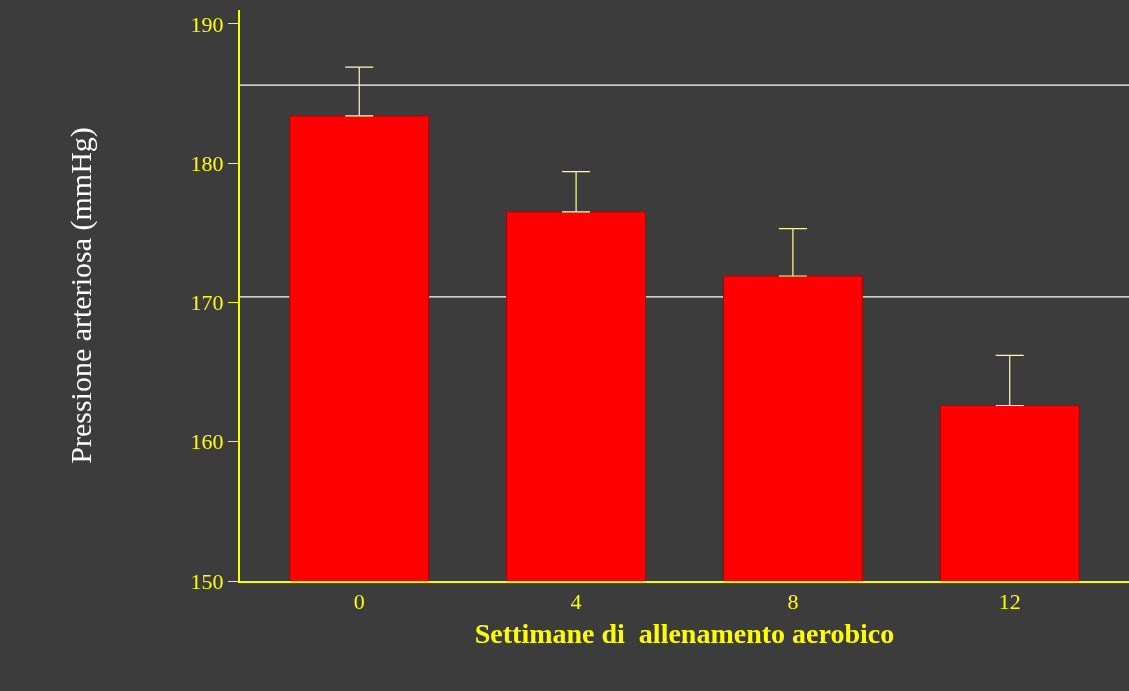 The height and width of the screenshot is (691, 1129). Describe the element at coordinates (207, 442) in the screenshot. I see `y-tick-label: 160` at that location.